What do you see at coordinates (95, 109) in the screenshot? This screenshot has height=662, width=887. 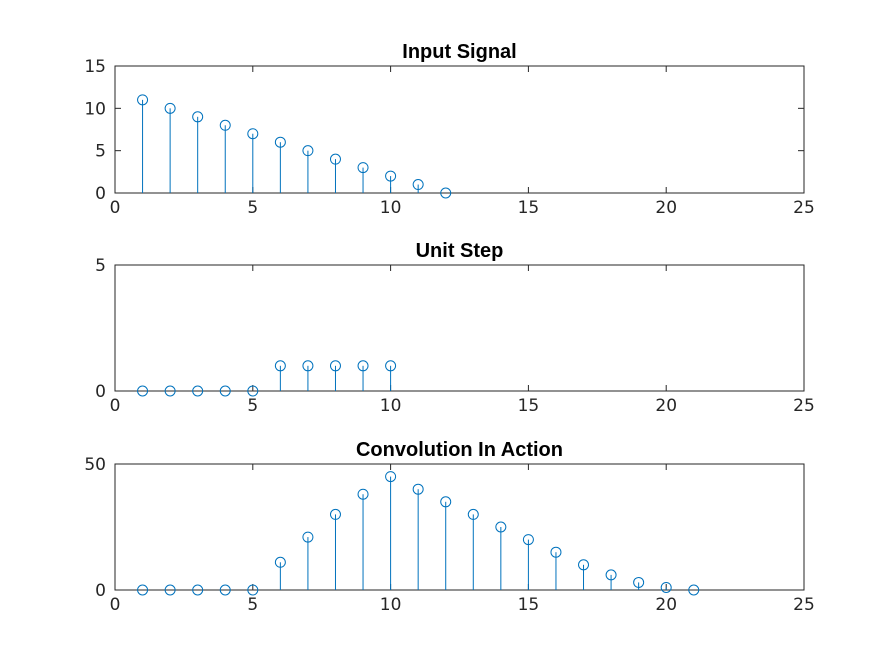 I see `y-tick-label: 10` at bounding box center [95, 109].